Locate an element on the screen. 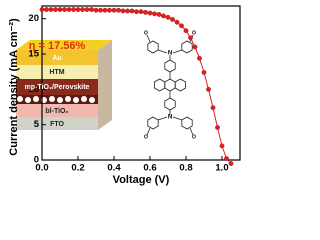 Image resolution: width=320 pixels, height=240 pixels. x-tick-label: 0.2 is located at coordinates (77, 168).